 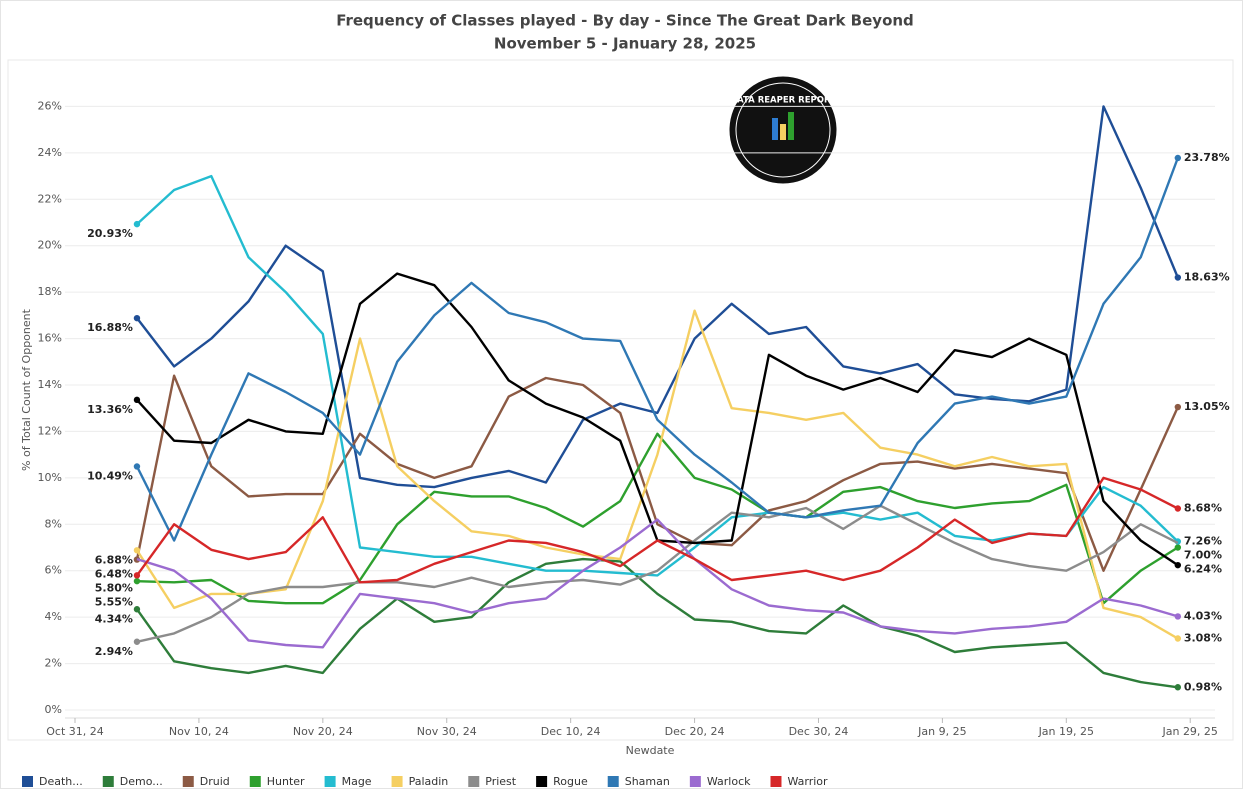 What do you see at coordinates (1203, 686) in the screenshot?
I see `data-label: 0.98%` at bounding box center [1203, 686].